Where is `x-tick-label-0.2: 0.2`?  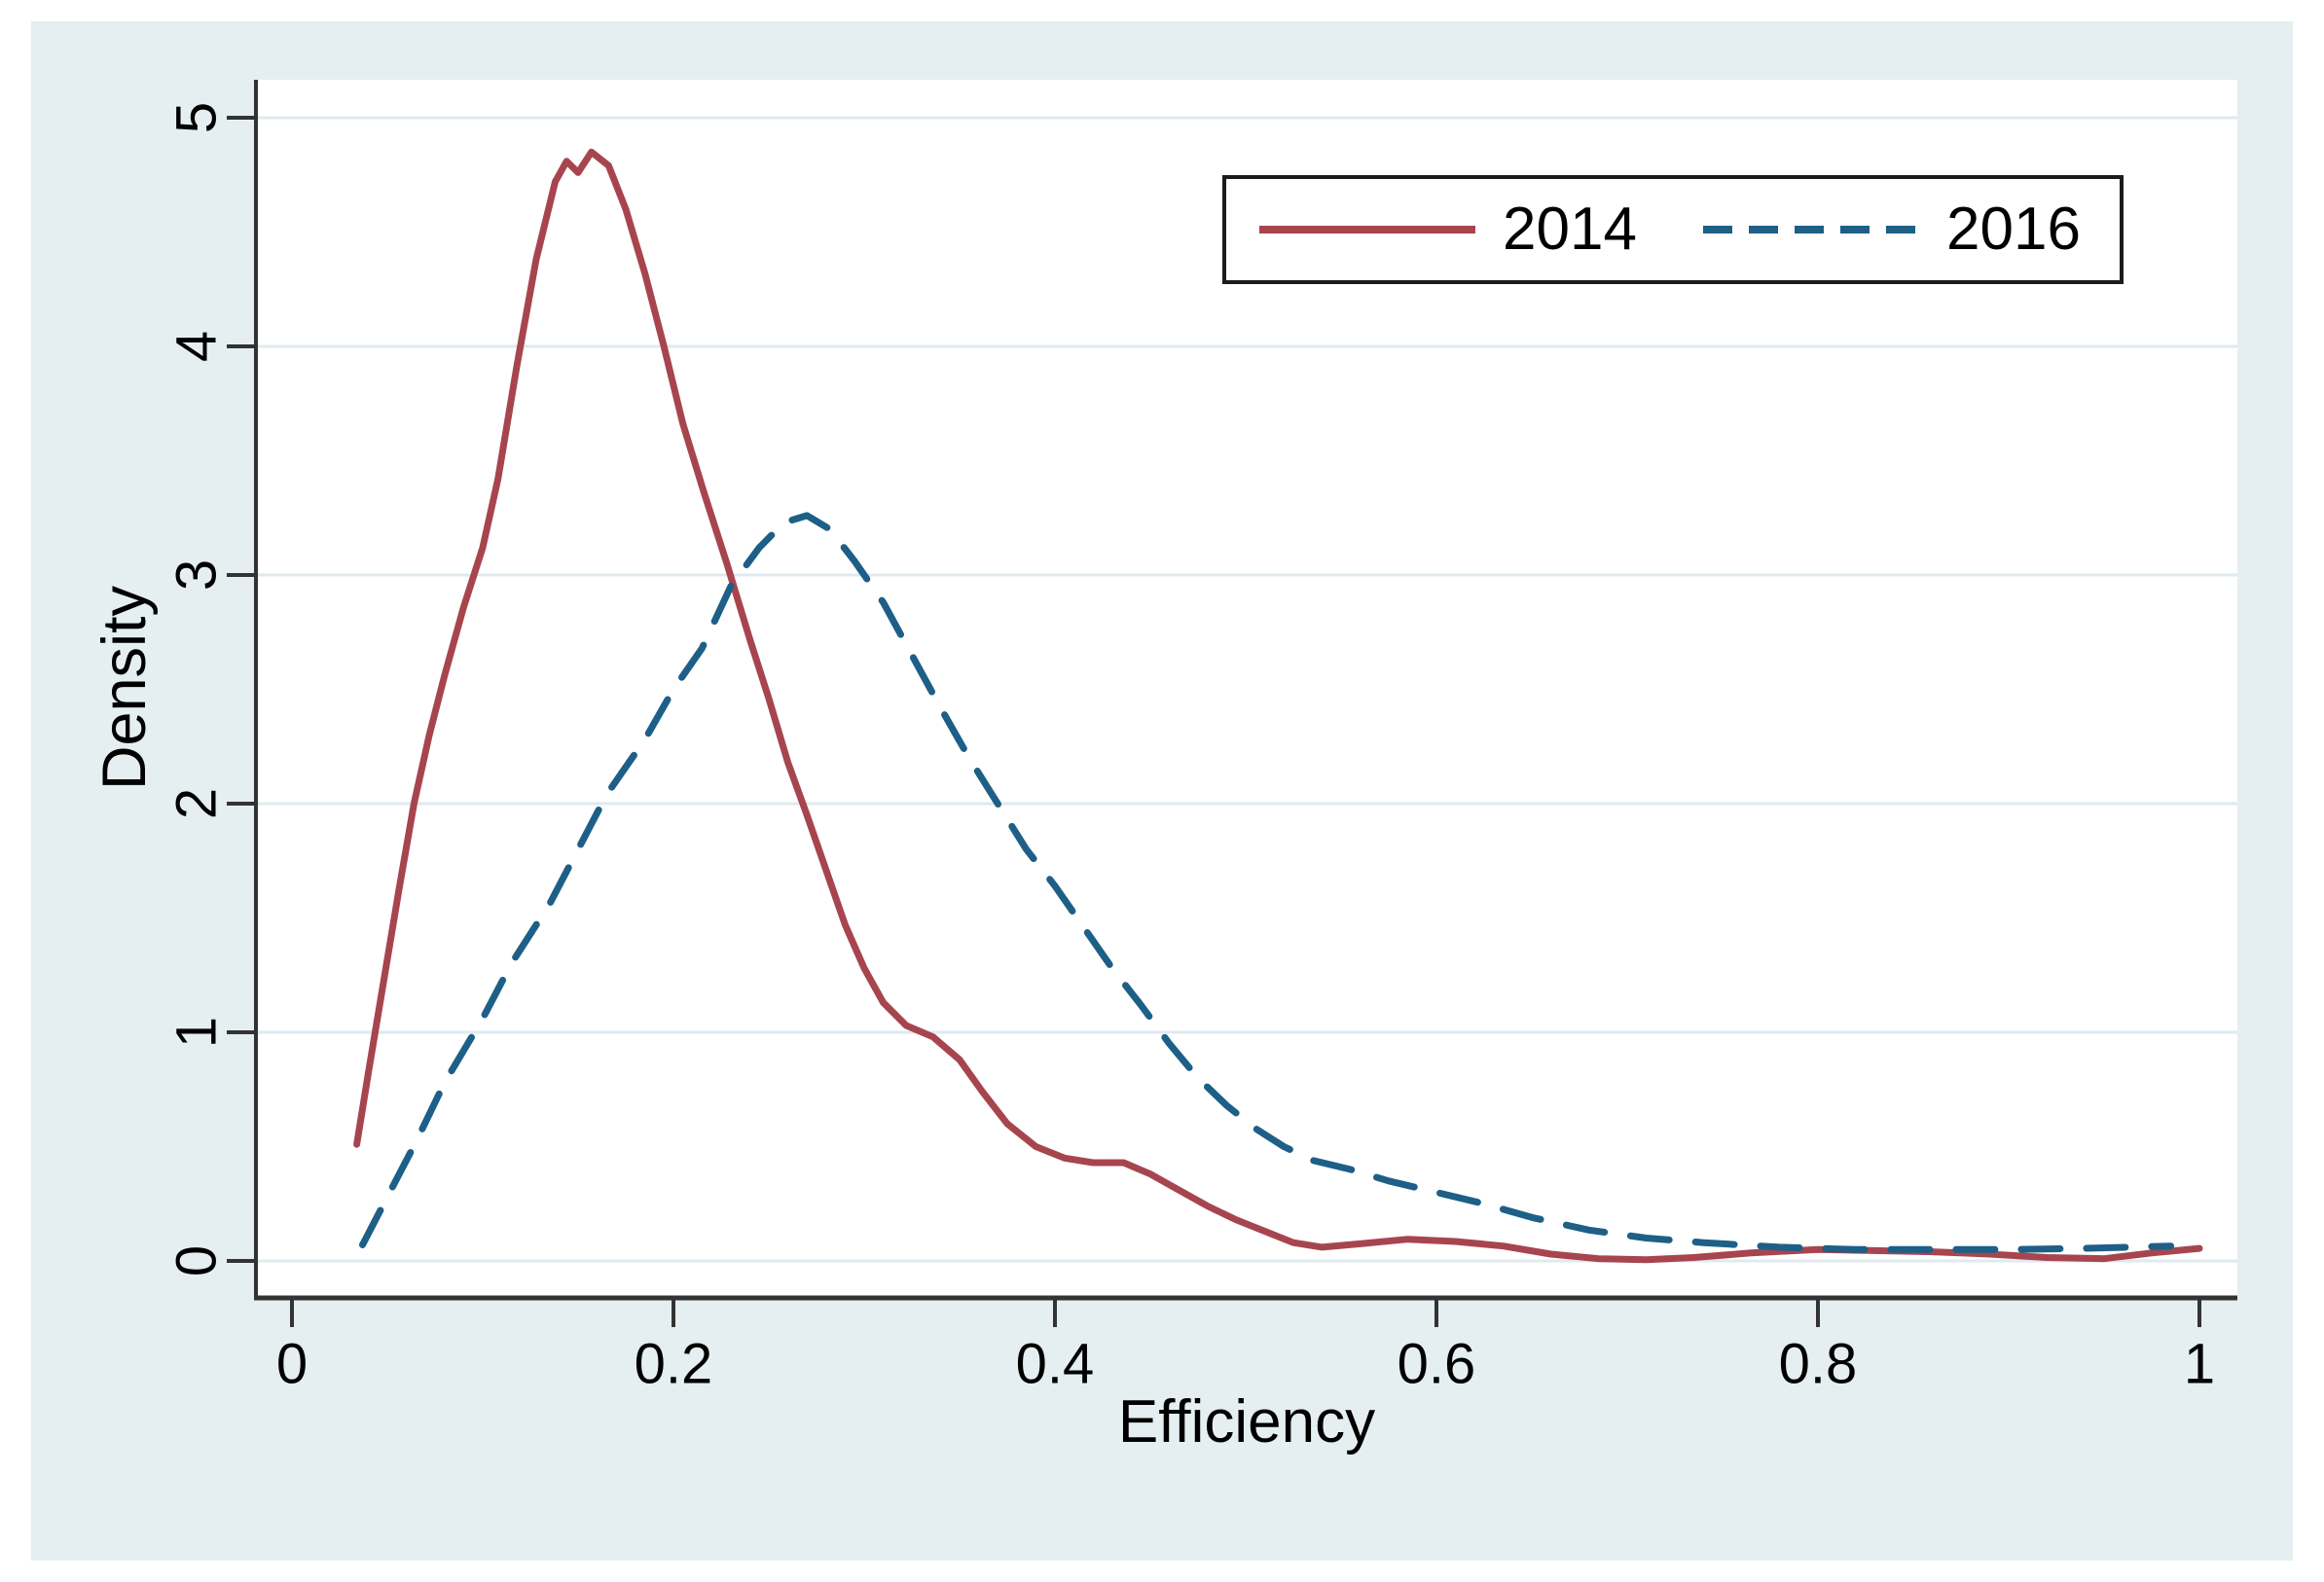
x-tick-label-0.2: 0.2 is located at coordinates (674, 1364).